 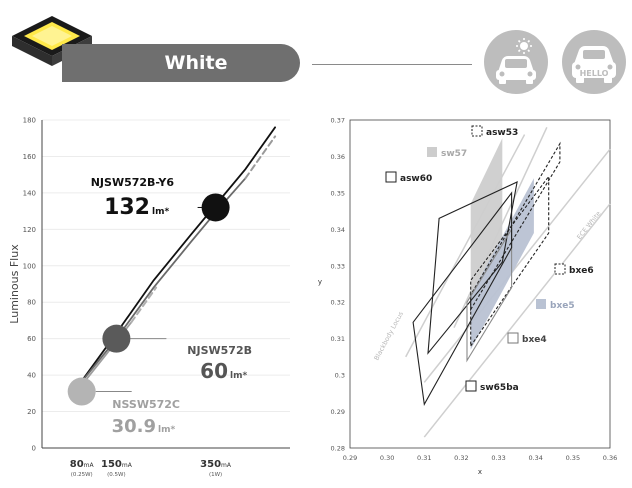 I want to click on x-tick-label: 0.36, so click(x=610, y=458).